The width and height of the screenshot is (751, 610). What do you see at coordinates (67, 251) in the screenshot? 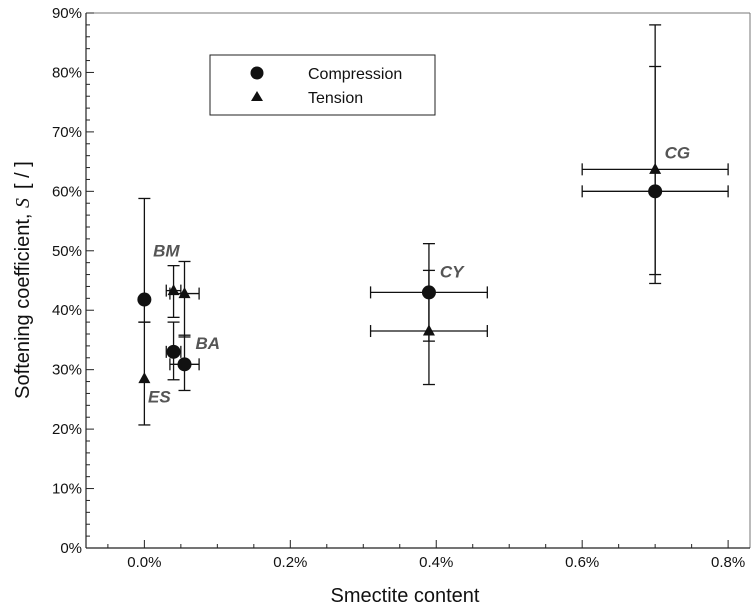
I see `y-tick-label: 50%` at bounding box center [67, 251].